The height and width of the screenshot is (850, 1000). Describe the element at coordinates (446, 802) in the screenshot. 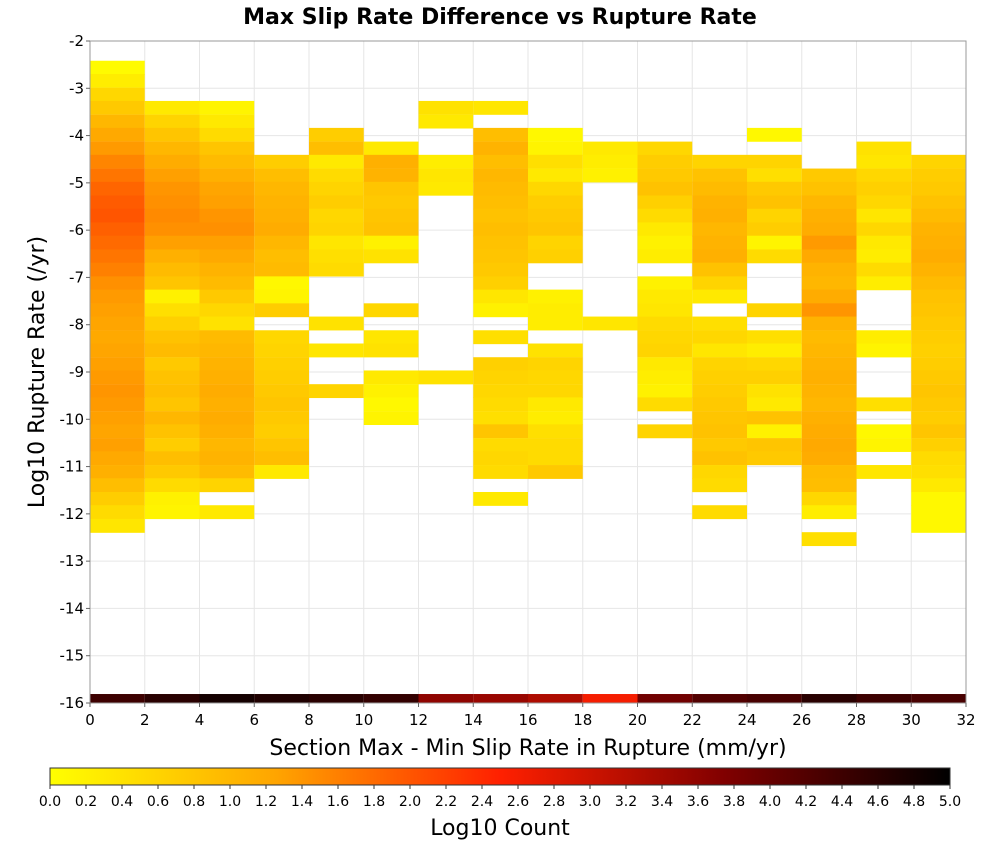

I see `colorbar-tick-label: 2.2` at that location.